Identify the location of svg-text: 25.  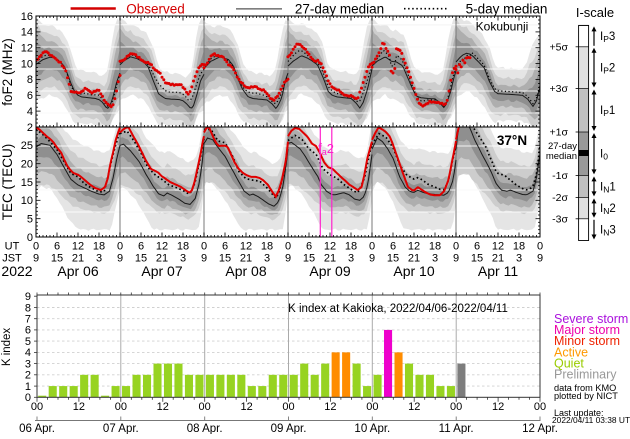
(27, 146).